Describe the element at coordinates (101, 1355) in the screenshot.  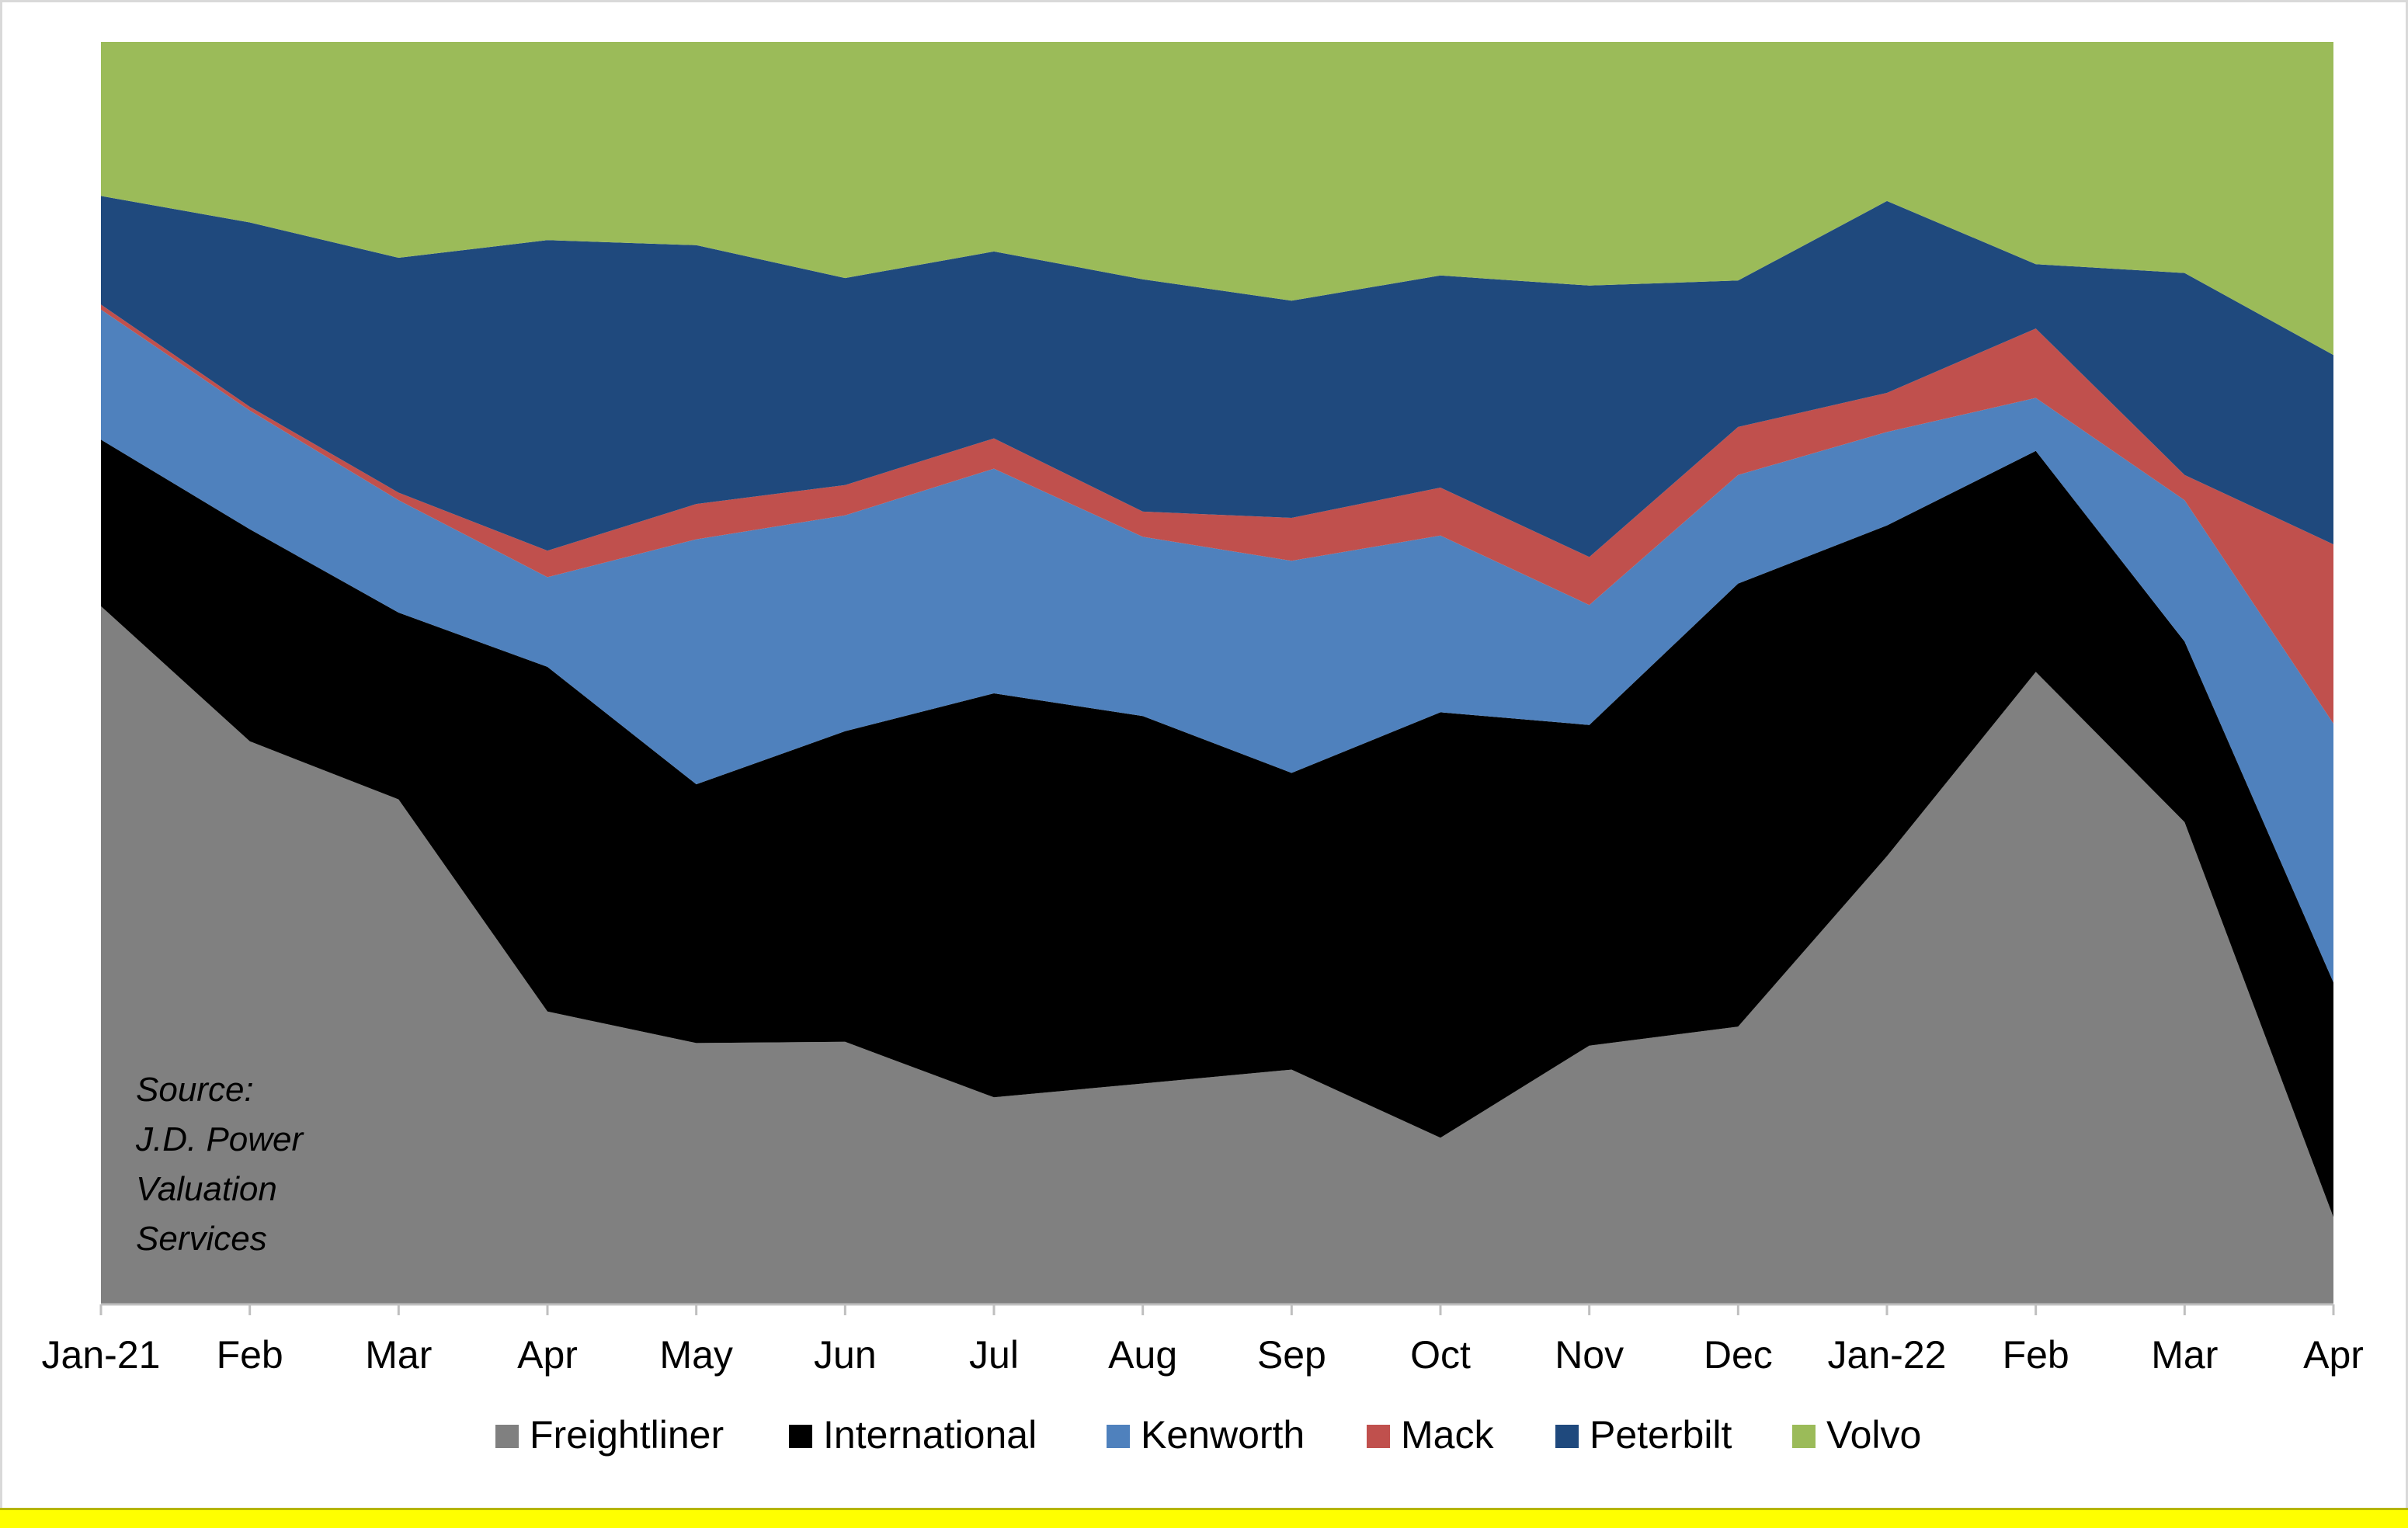
I see `x-tick-label: Jan-21` at that location.